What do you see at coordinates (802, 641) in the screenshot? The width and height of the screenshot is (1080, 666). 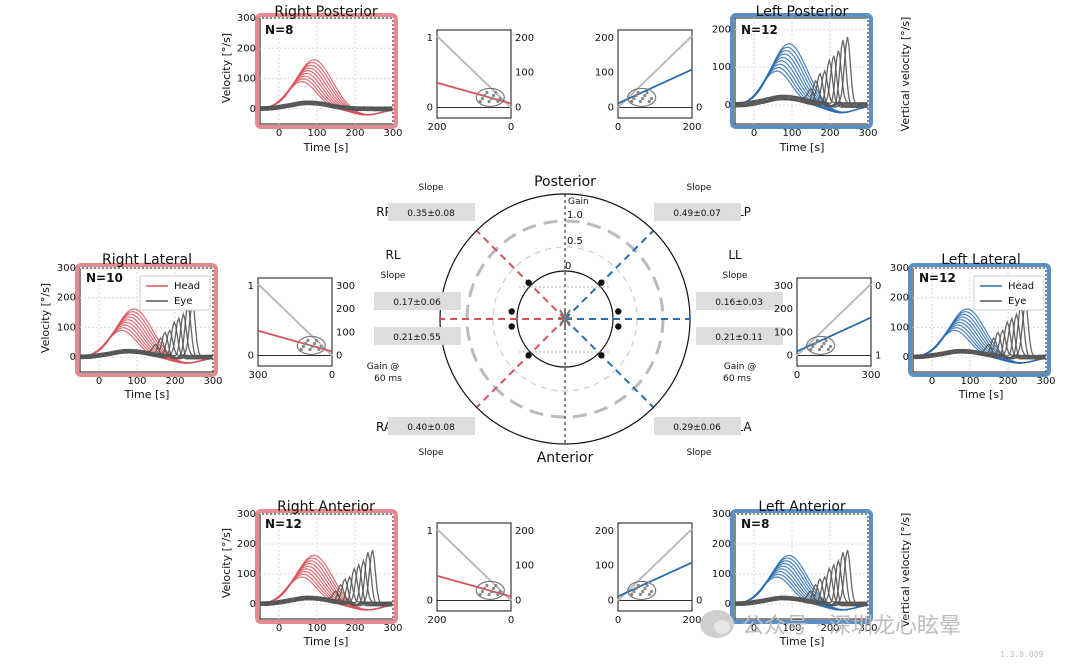 I see `time-label-la: Time [s]` at bounding box center [802, 641].